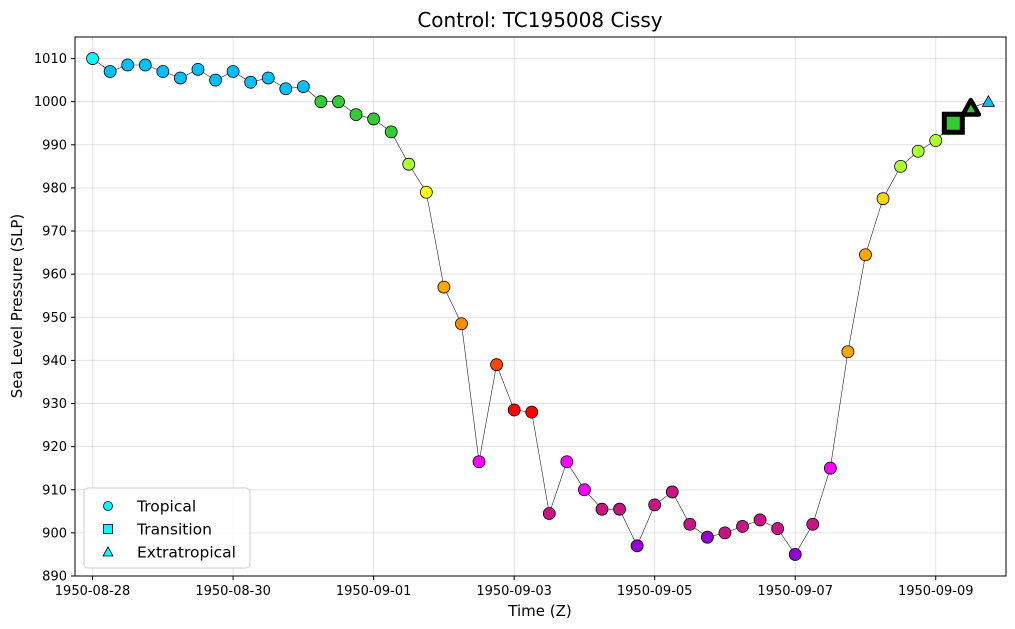  I want to click on legend: Tropical Transition Extratropical, so click(167, 528).